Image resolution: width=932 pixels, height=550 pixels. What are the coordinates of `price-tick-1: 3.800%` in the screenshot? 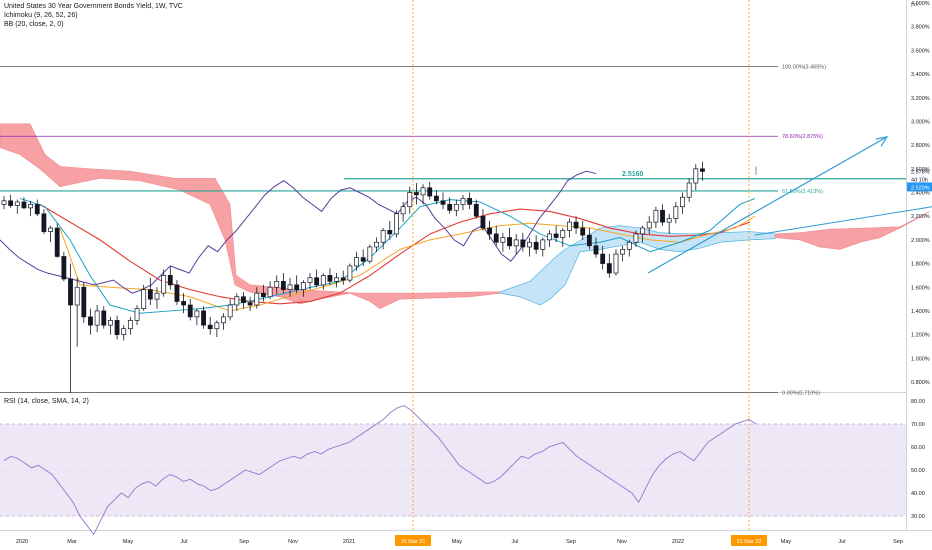 It's located at (920, 28).